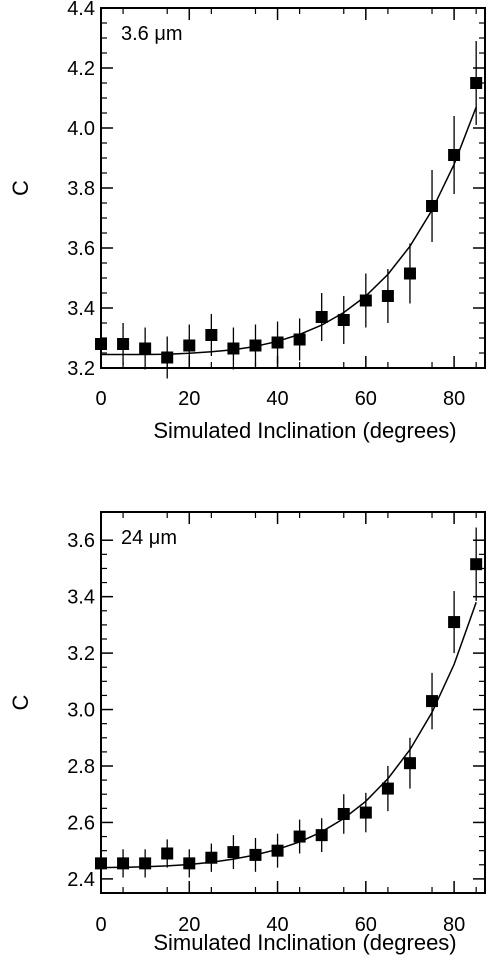 The height and width of the screenshot is (955, 488). Describe the element at coordinates (81, 69) in the screenshot. I see `y-tick-label: 4.2` at that location.